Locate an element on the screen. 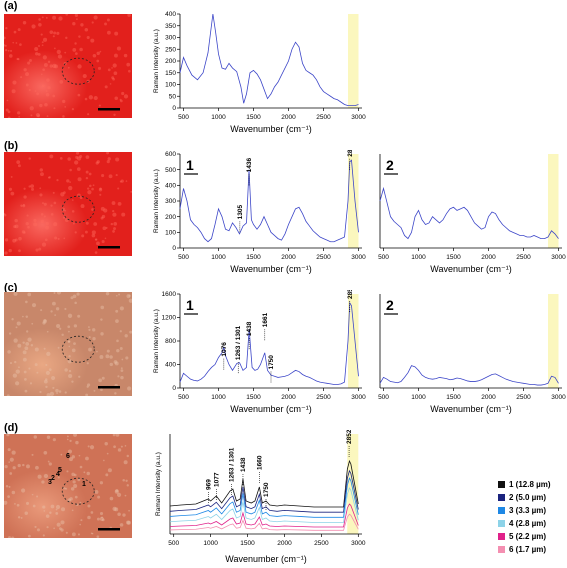 Image resolution: width=567 pixels, height=568 pixels. microscopy-image-a is located at coordinates (67, 66).